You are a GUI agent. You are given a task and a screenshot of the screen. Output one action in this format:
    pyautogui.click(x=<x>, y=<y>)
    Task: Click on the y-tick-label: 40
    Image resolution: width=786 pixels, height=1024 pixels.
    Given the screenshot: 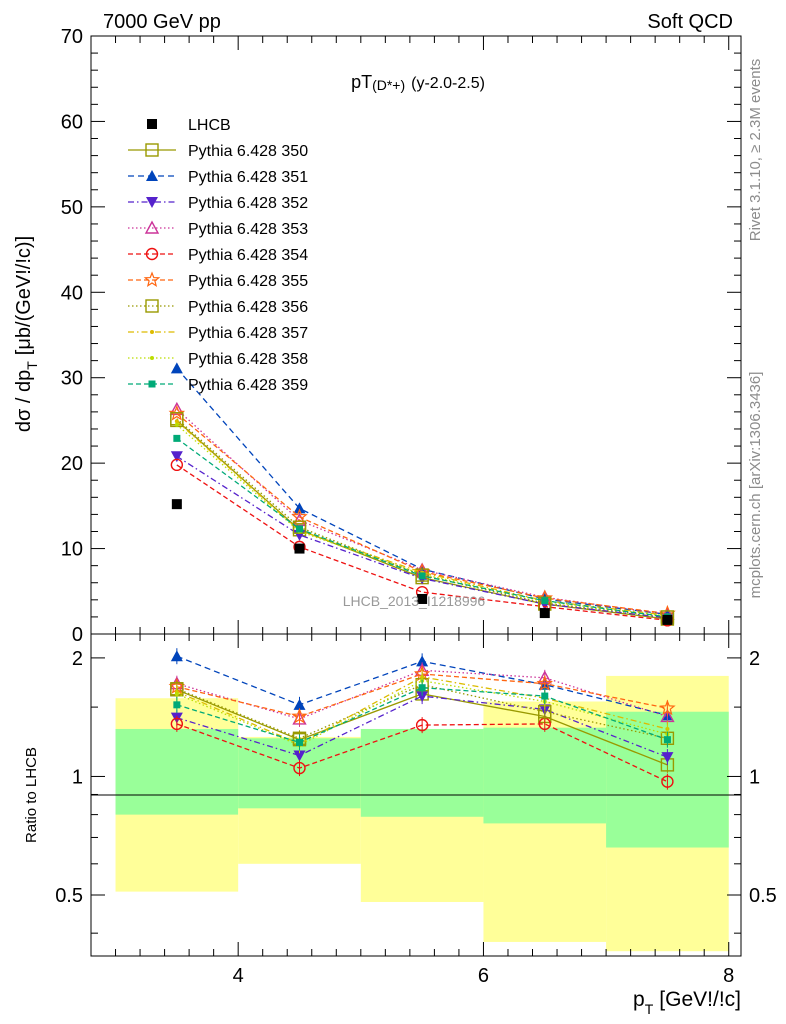 What is the action you would take?
    pyautogui.click(x=72, y=293)
    